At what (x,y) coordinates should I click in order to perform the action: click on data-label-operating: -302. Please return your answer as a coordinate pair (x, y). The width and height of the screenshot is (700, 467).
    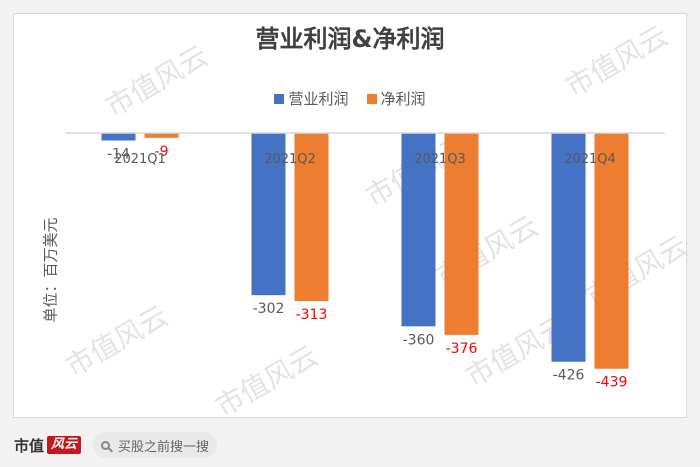
    Looking at the image, I should click on (269, 309).